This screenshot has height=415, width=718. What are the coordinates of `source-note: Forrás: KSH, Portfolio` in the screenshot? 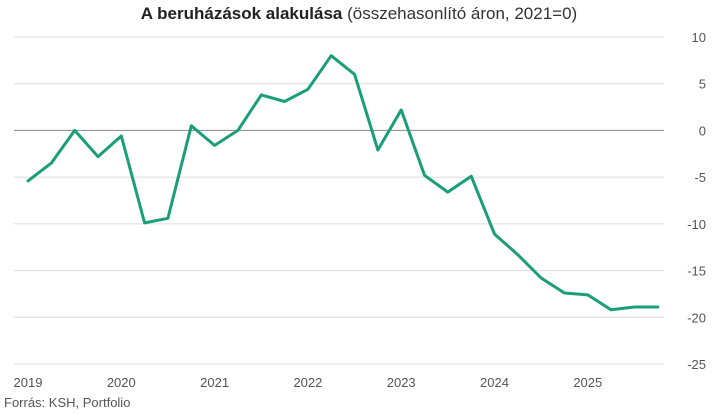 It's located at (67, 402).